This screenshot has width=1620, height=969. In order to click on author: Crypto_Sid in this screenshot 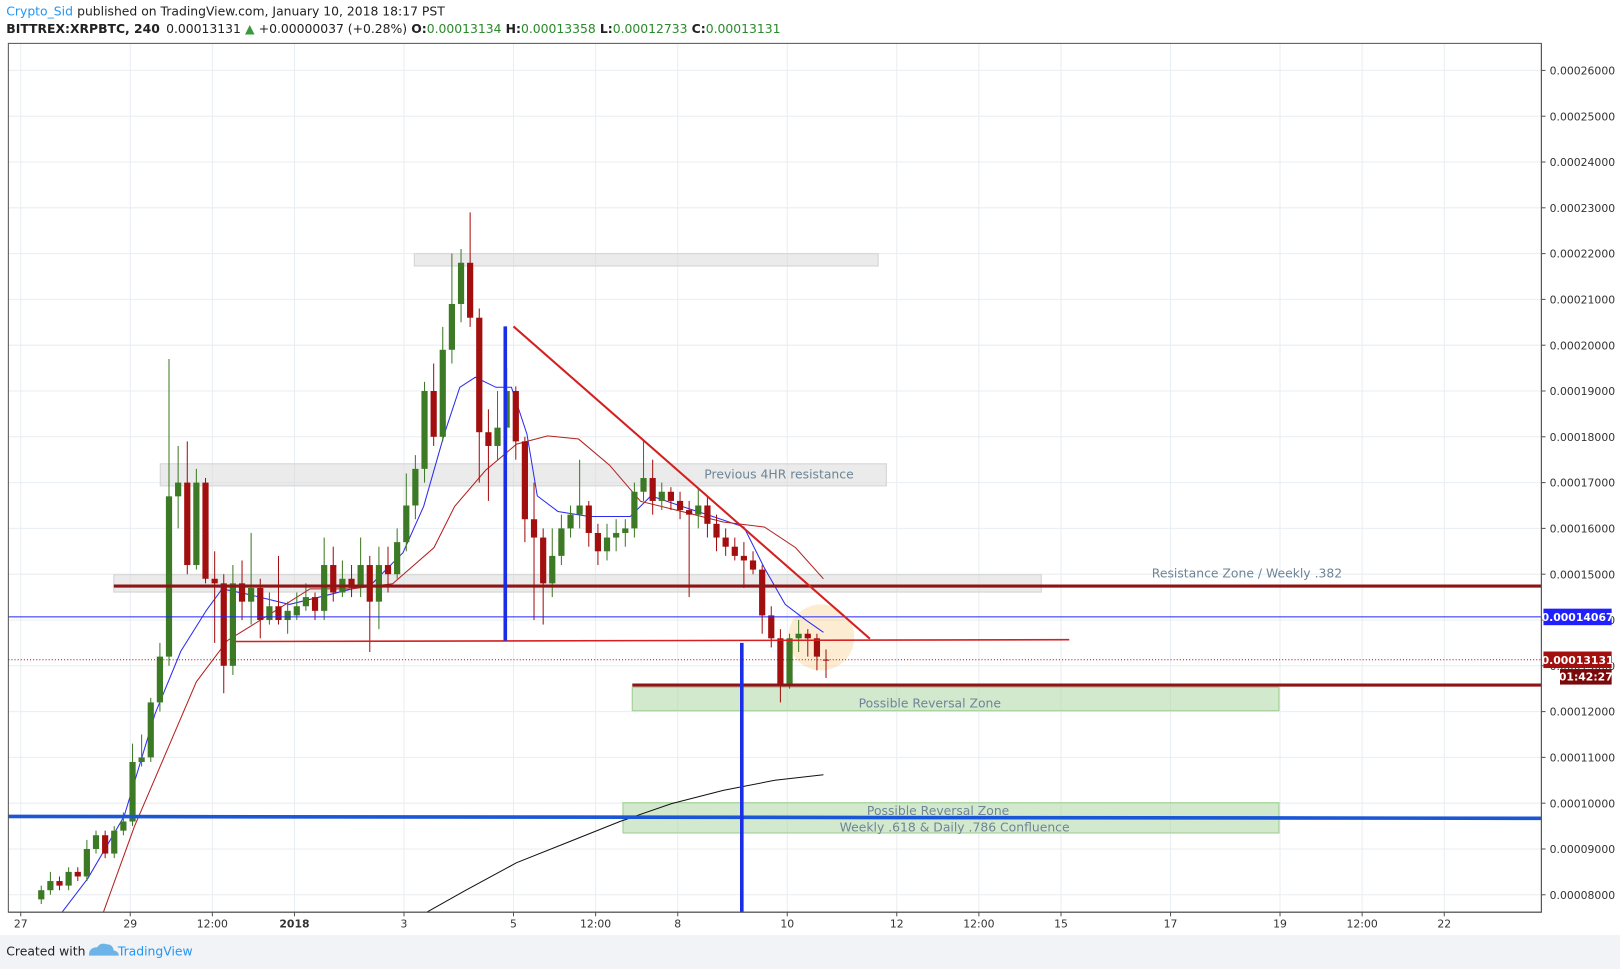, I will do `click(39, 10)`.